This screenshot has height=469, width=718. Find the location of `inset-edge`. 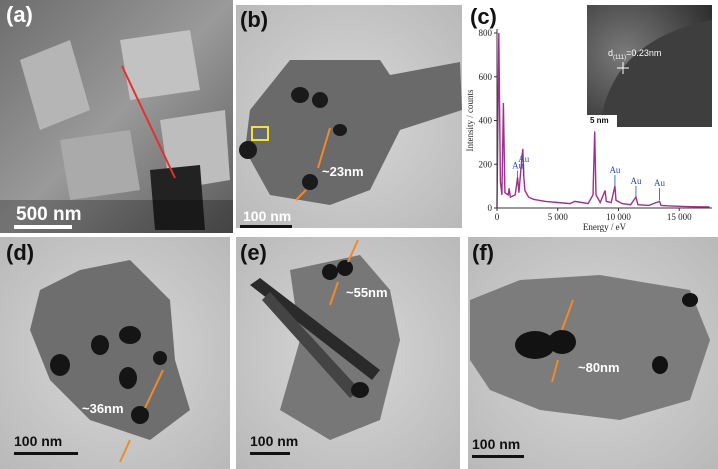

inset-edge is located at coordinates (656, 73).